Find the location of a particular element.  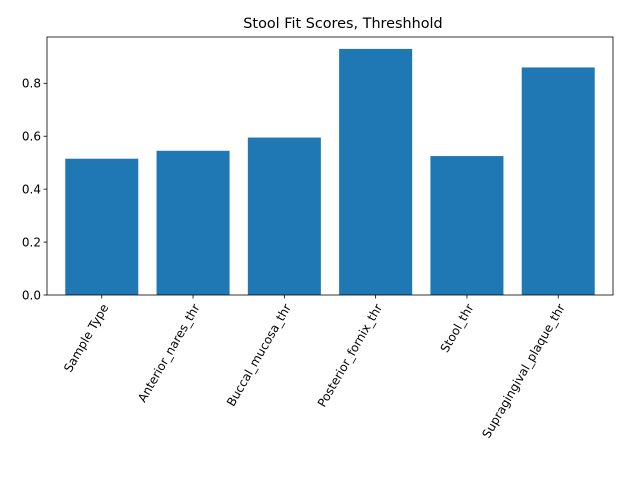

chart-title: Stool Fit Scores, Threshhold is located at coordinates (342, 24).